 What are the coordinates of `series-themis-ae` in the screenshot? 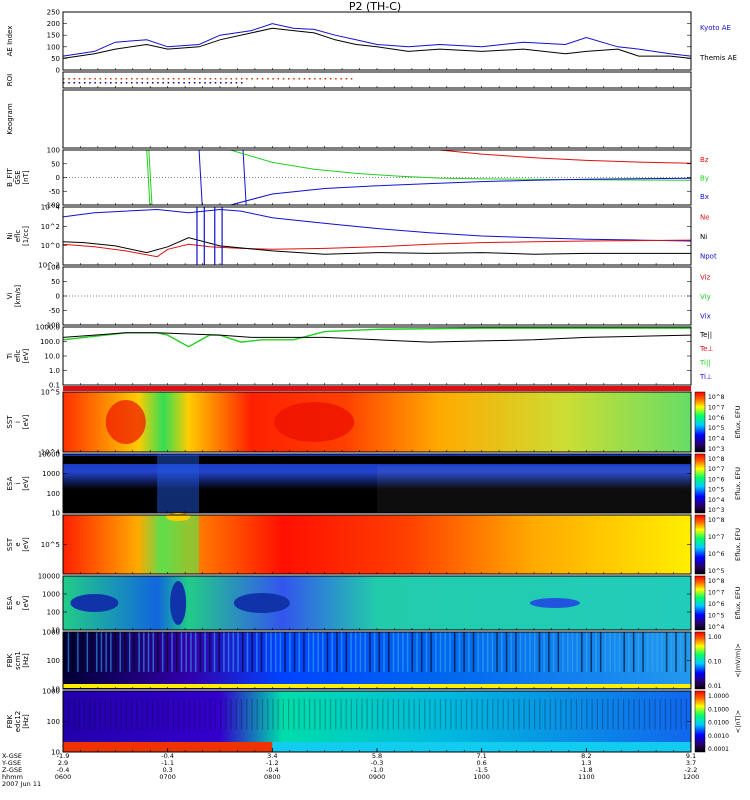 It's located at (377, 43).